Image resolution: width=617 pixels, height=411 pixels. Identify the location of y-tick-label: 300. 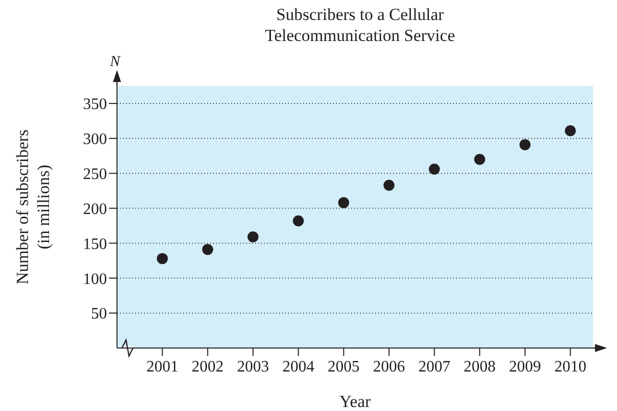
(95, 139).